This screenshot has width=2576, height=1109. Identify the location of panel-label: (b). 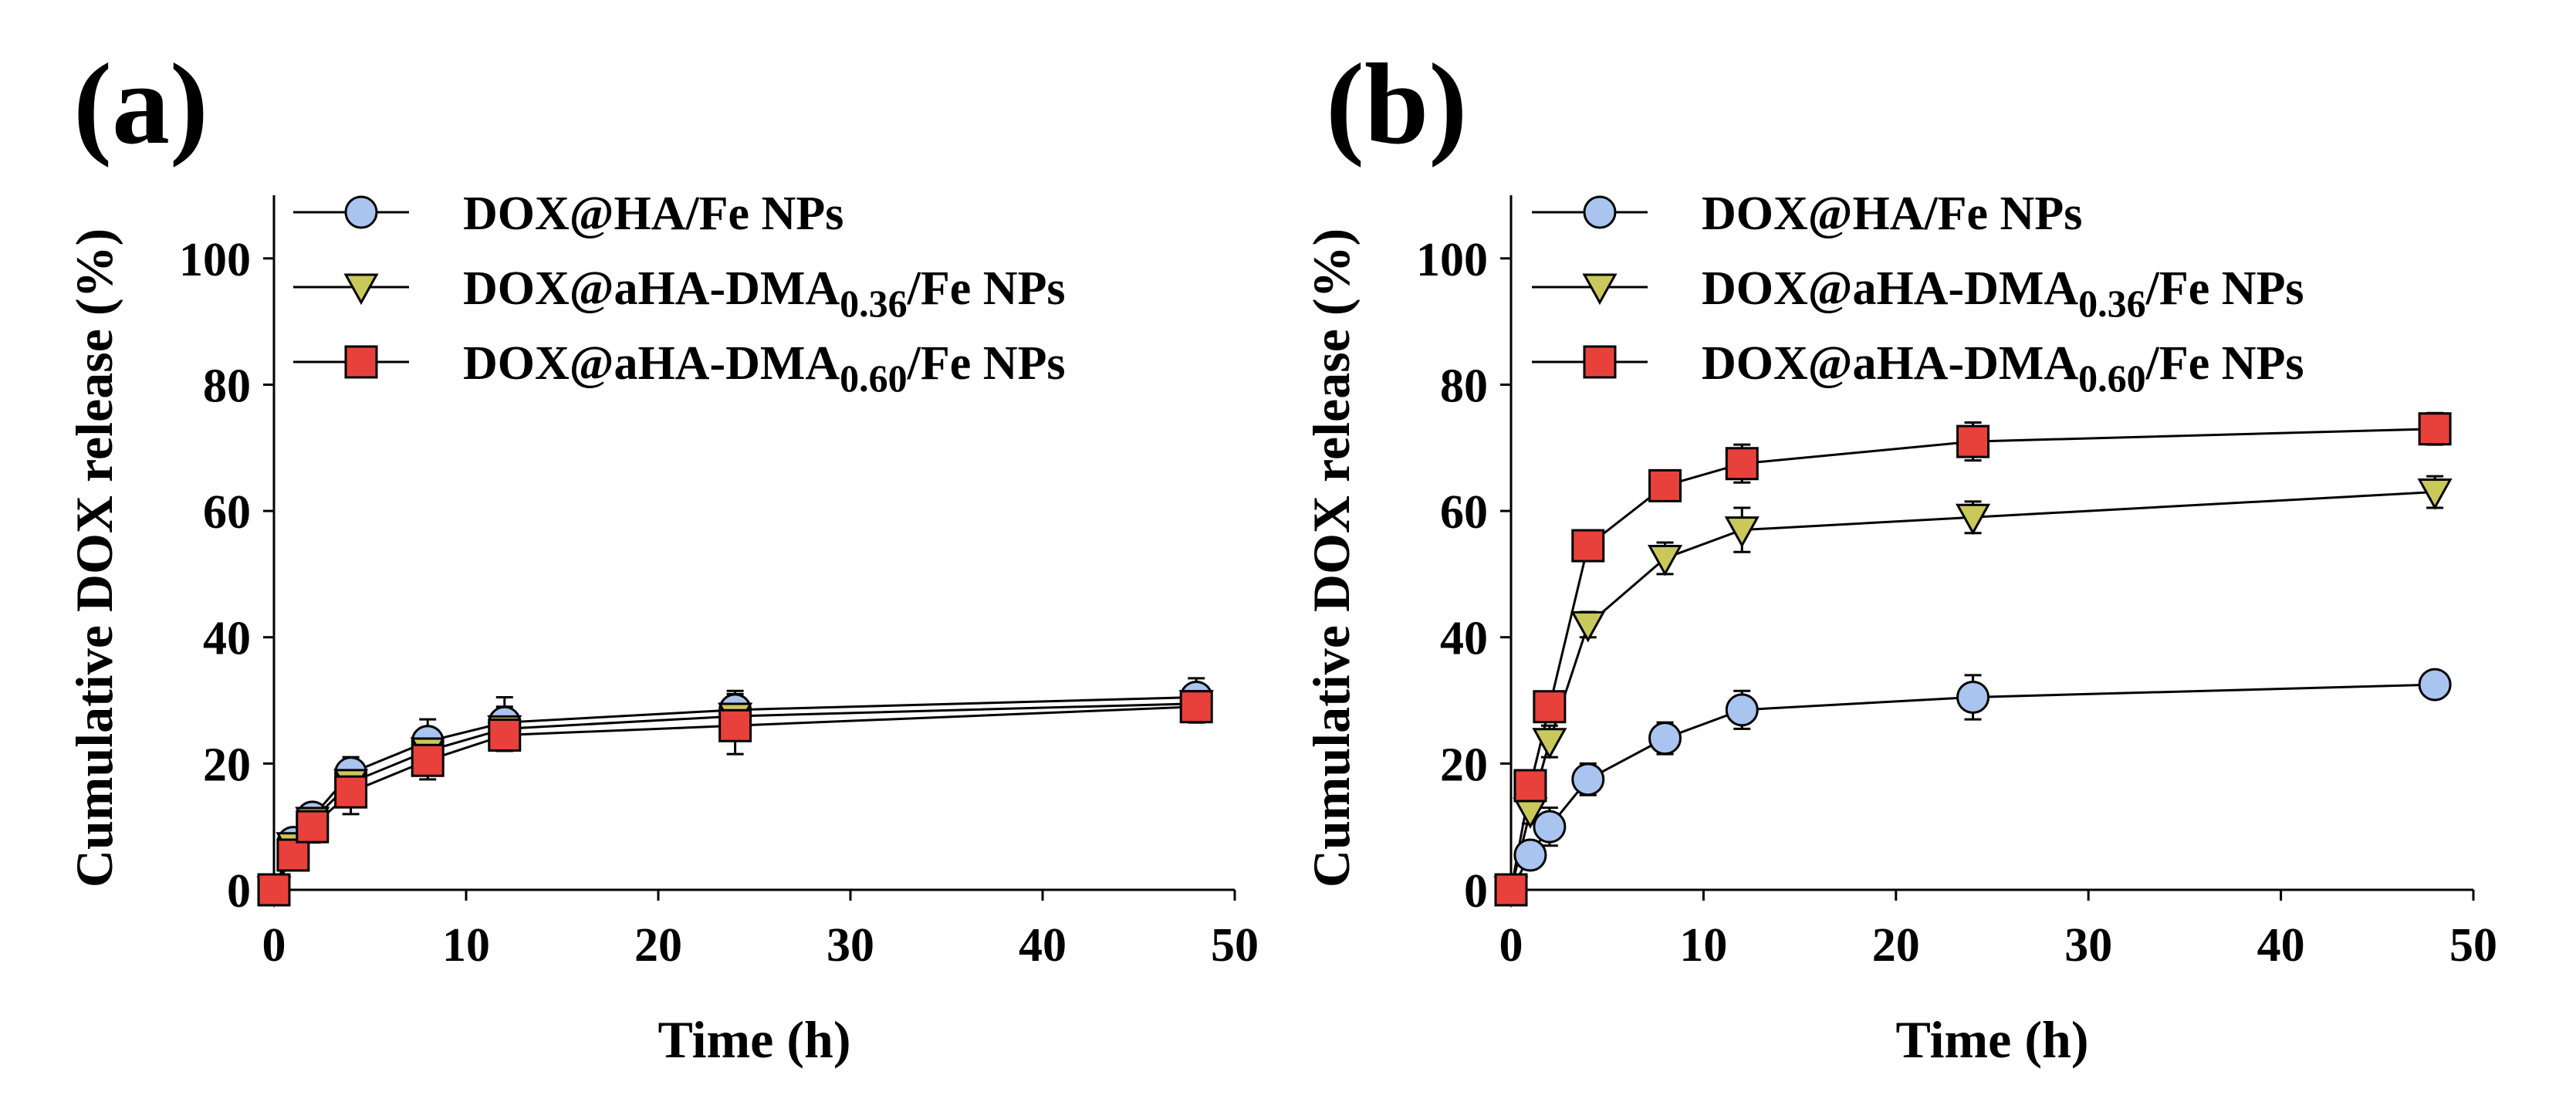
(1396, 104).